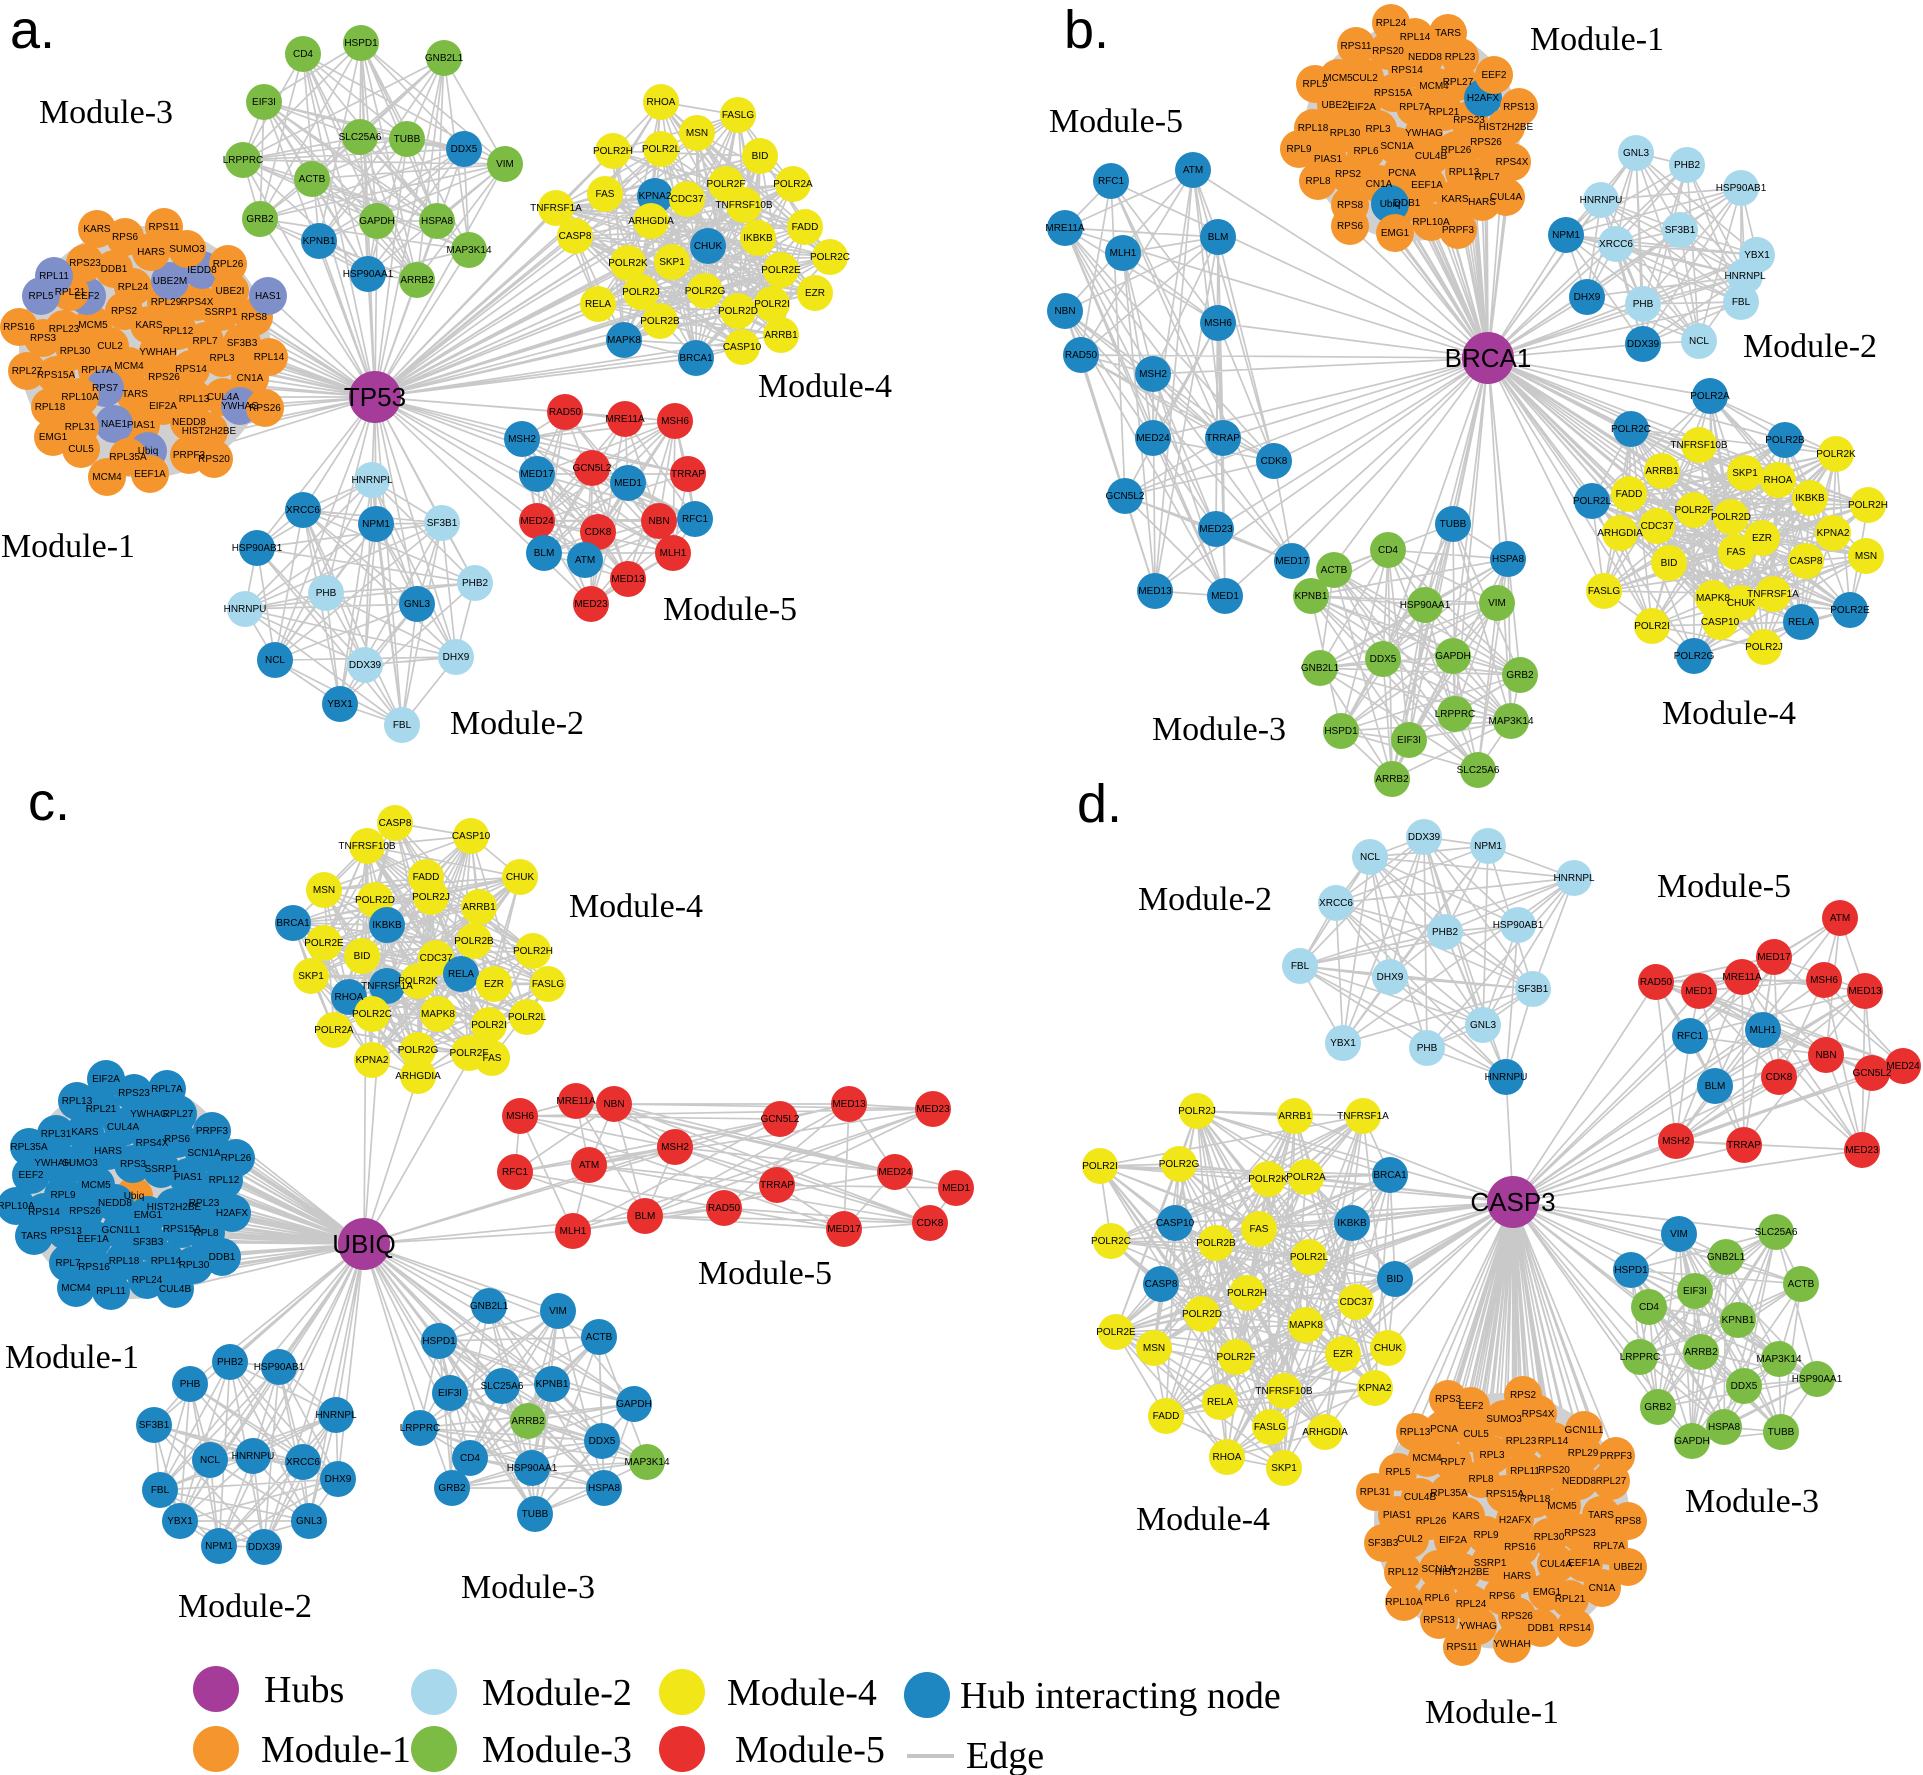  Describe the element at coordinates (438, 1014) in the screenshot. I see `svg-text: MAPK8` at that location.